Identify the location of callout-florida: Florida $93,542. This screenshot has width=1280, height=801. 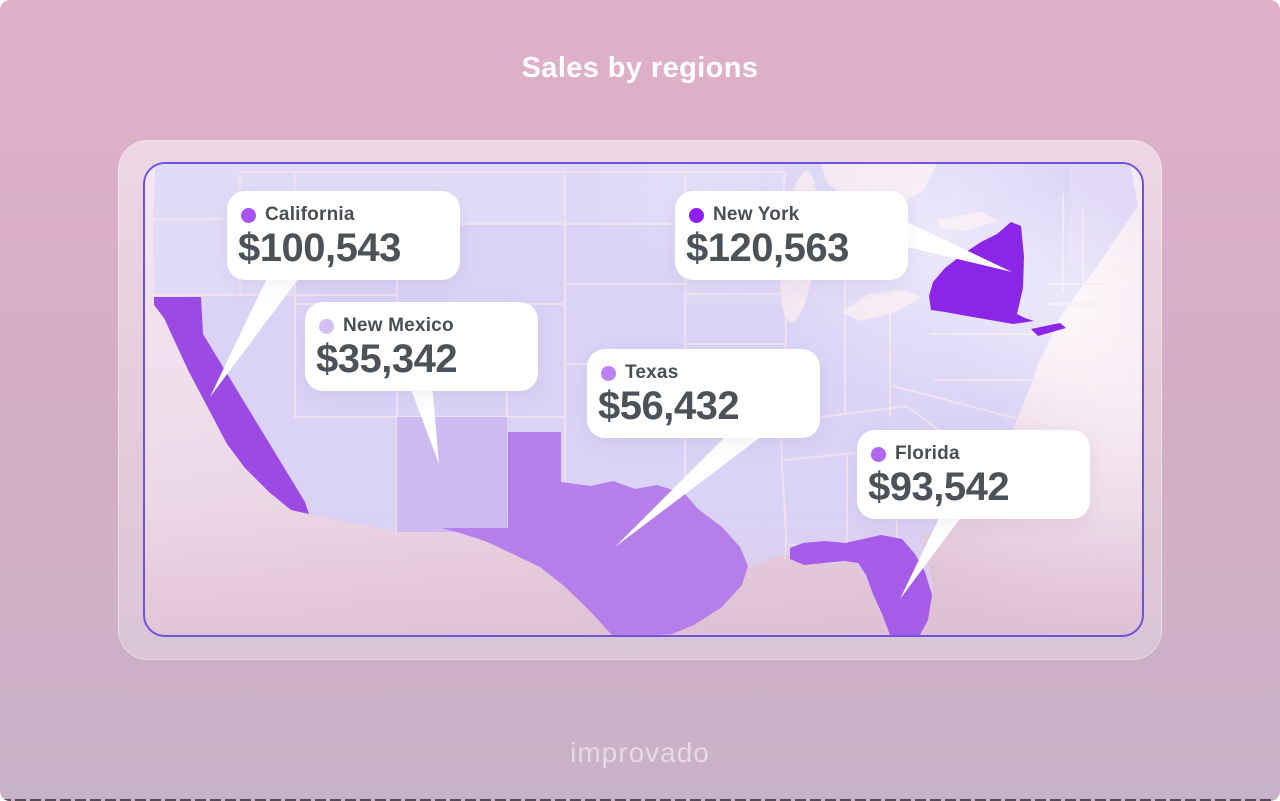
(973, 474).